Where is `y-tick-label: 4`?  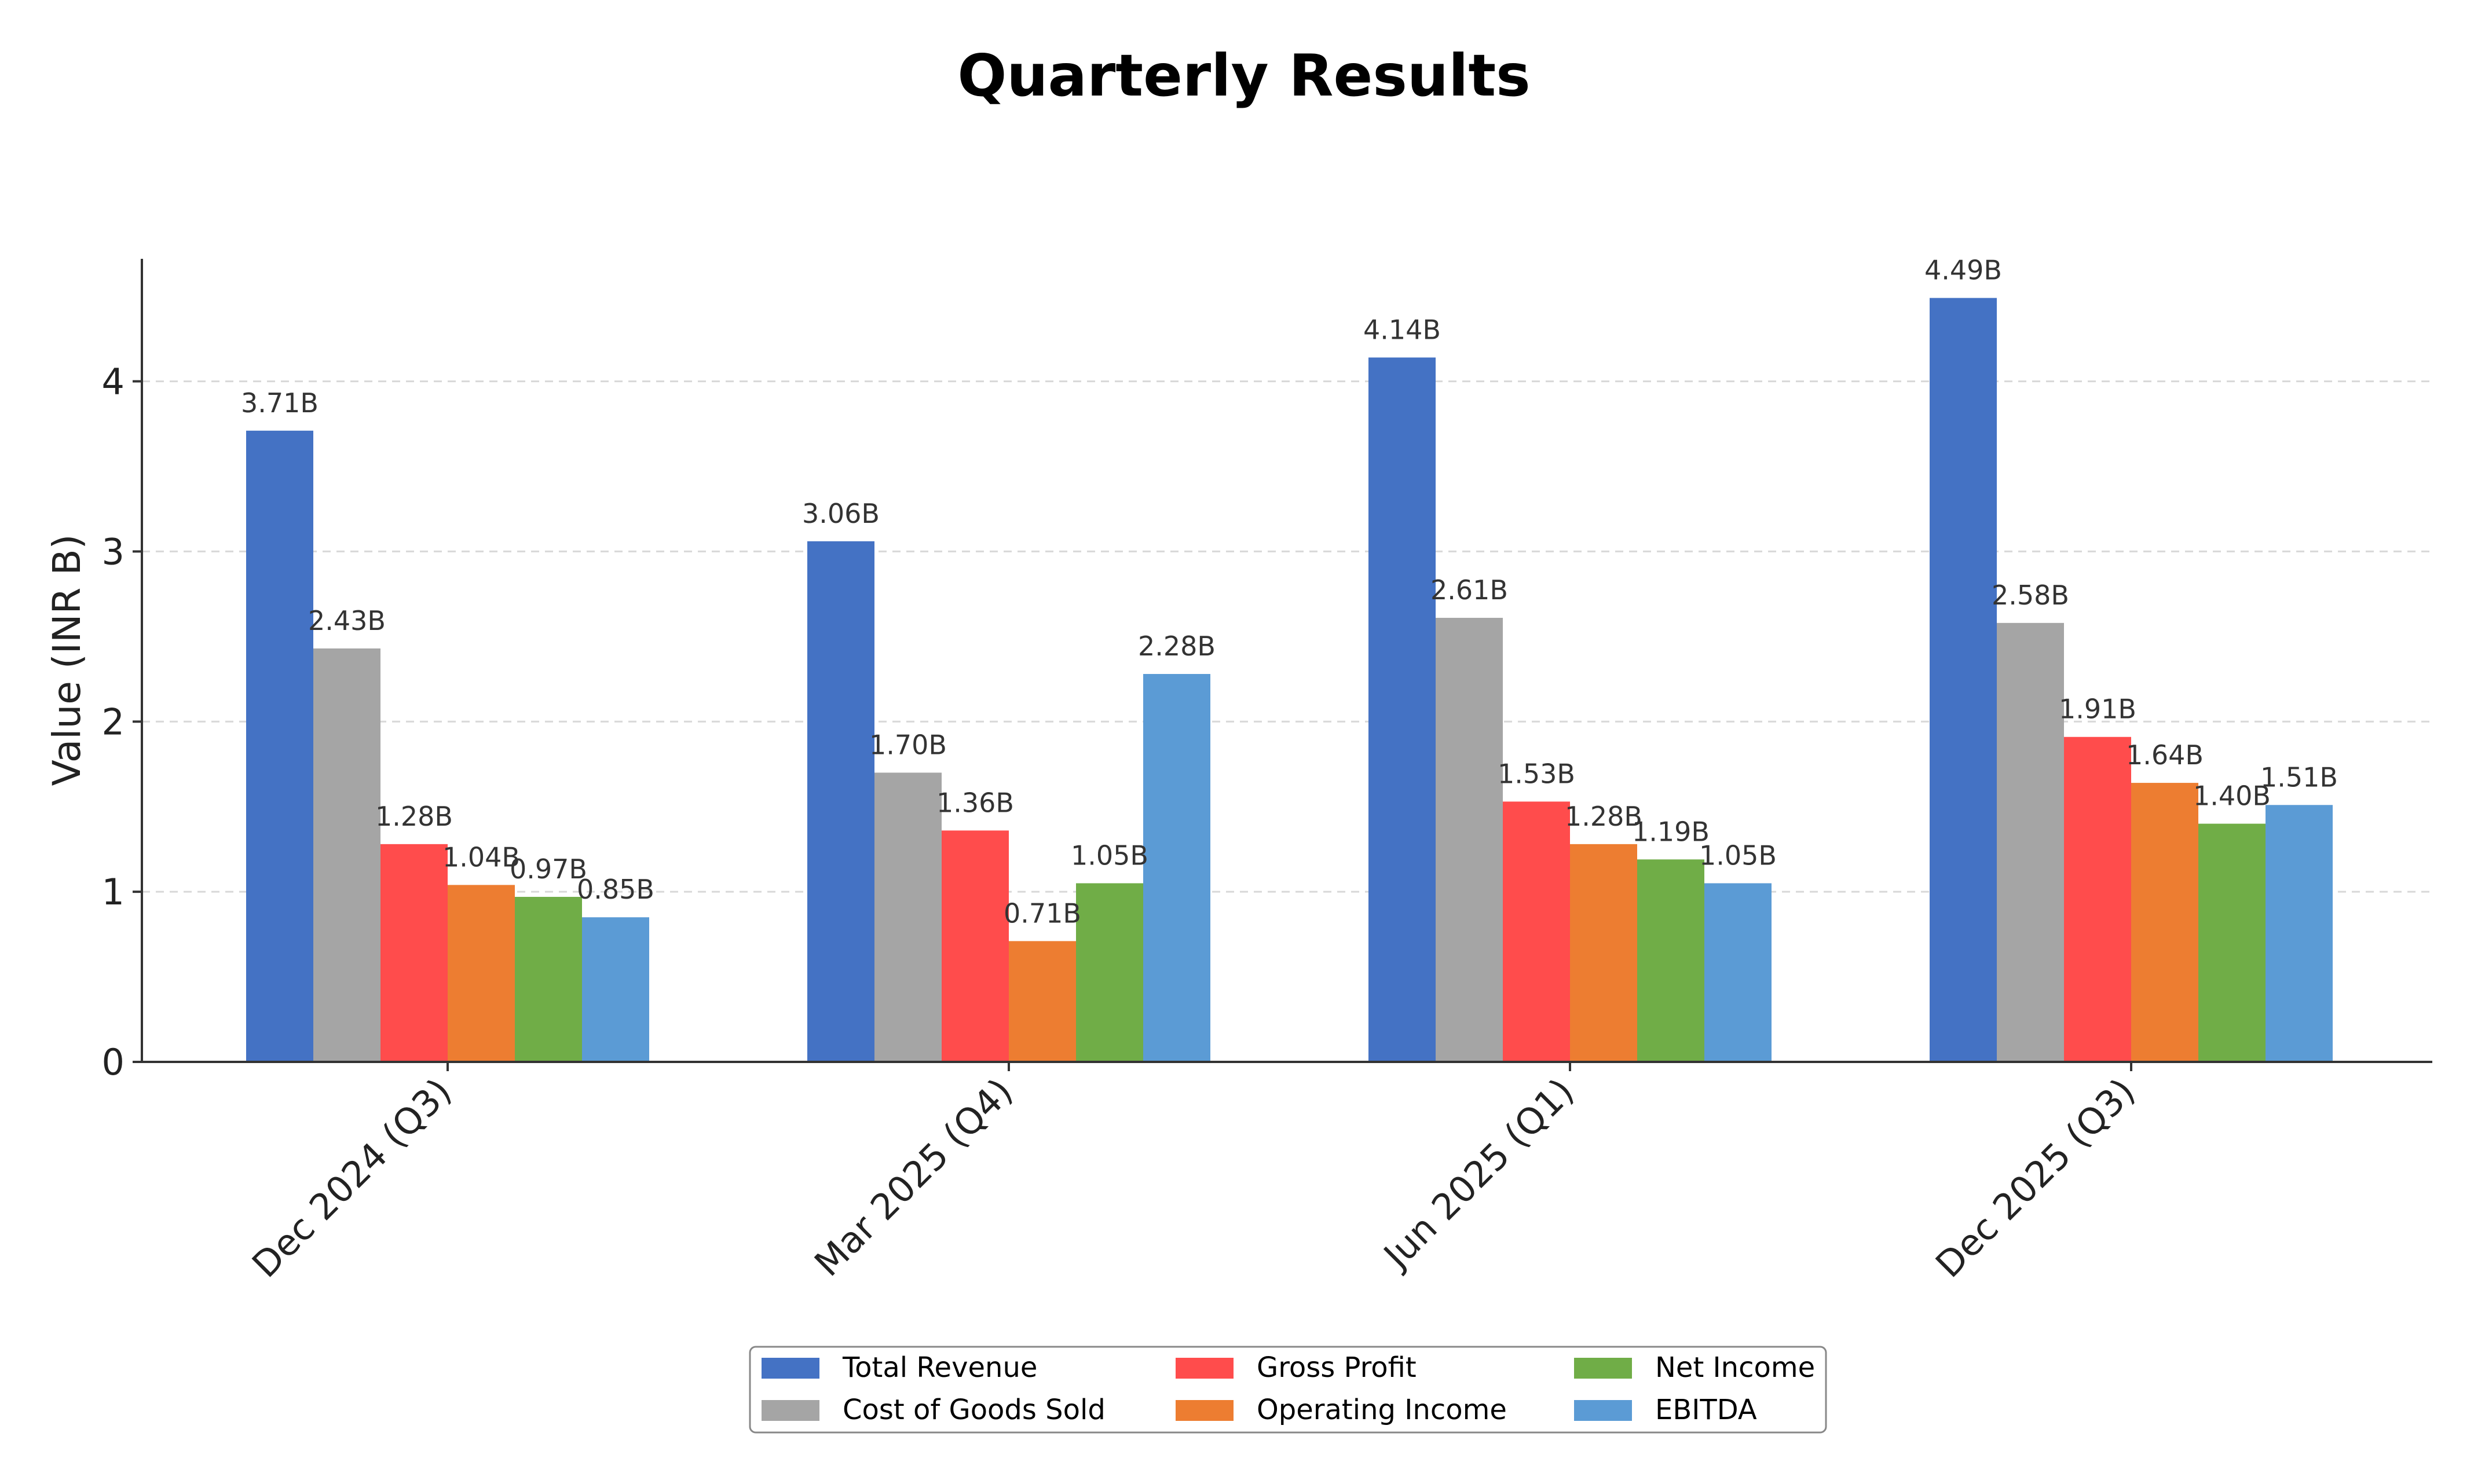 y-tick-label: 4 is located at coordinates (113, 382).